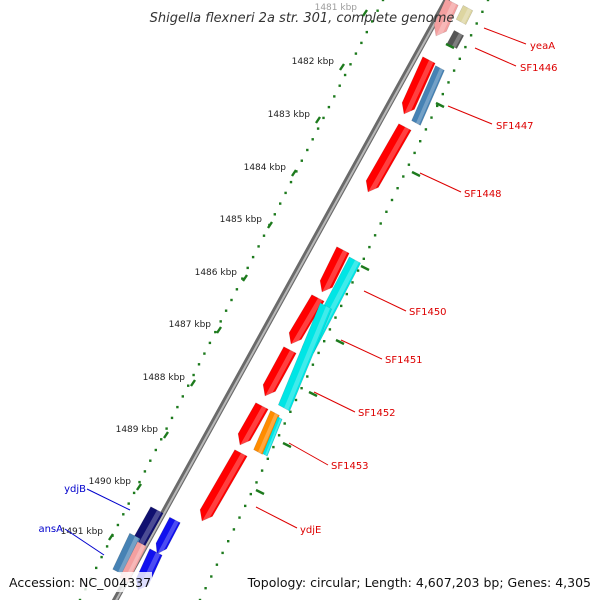 The height and width of the screenshot is (600, 600). Describe the element at coordinates (75, 489) in the screenshot. I see `gene-label: ydjB` at that location.